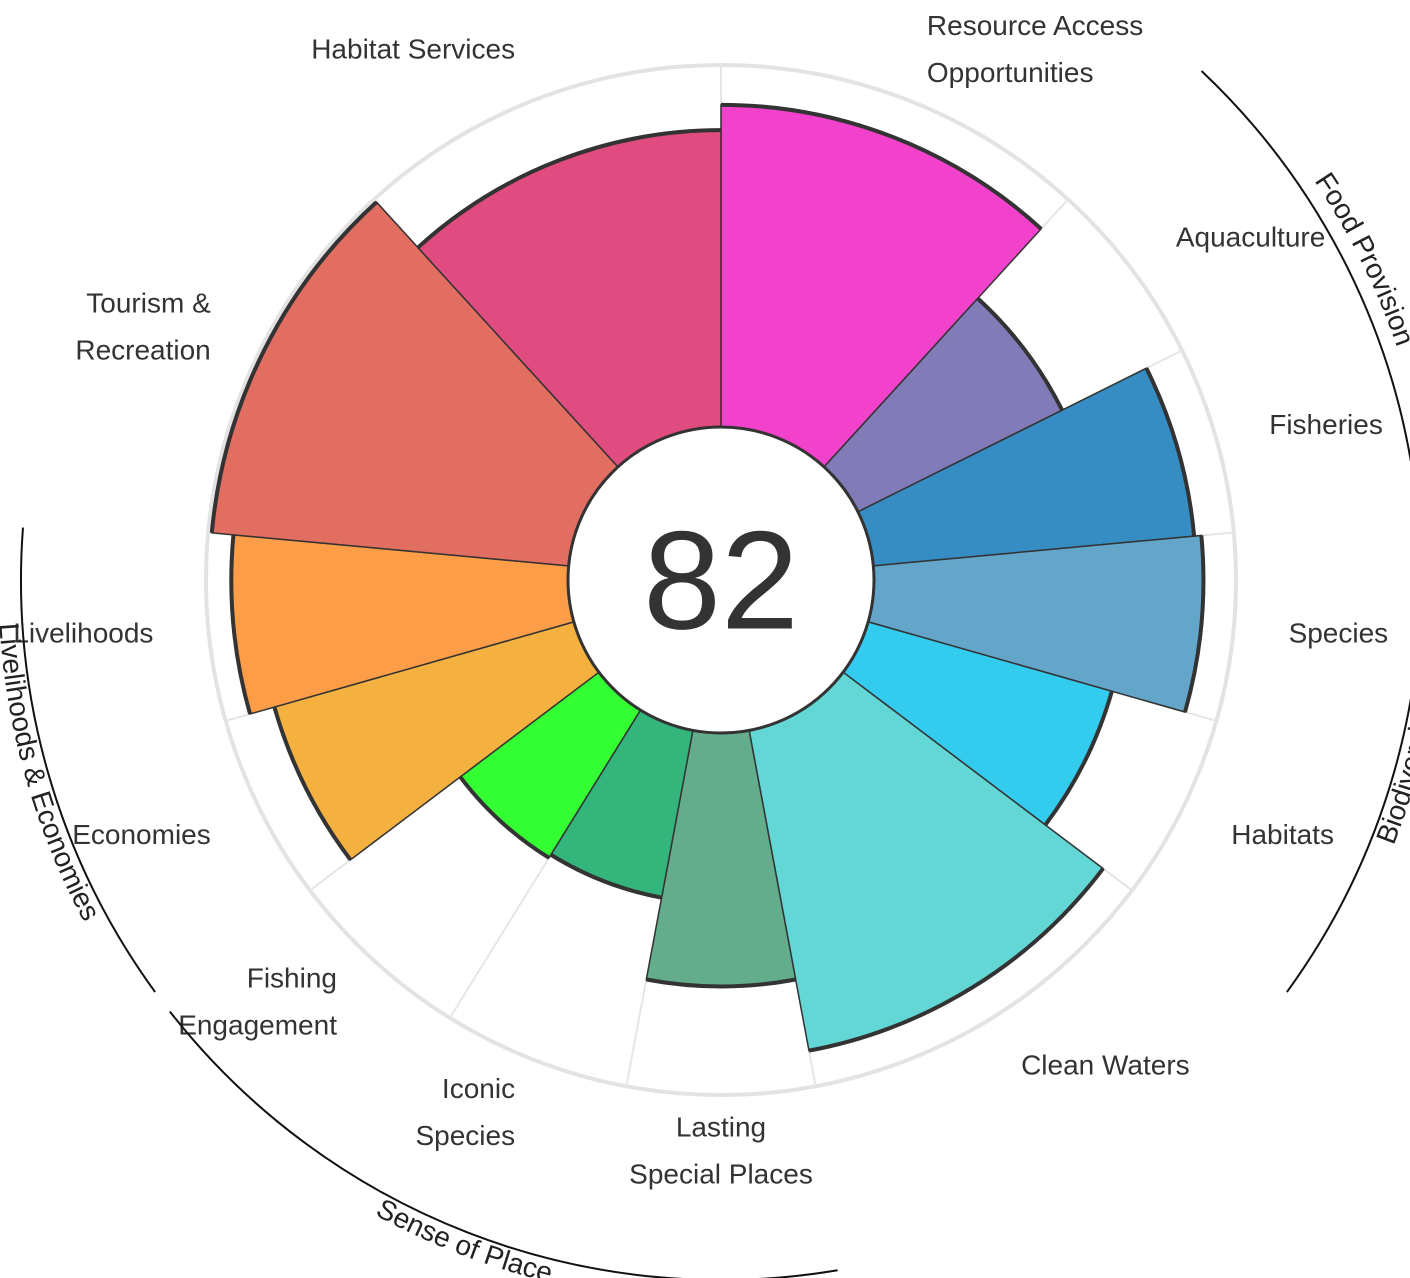 The image size is (1410, 1278). What do you see at coordinates (292, 978) in the screenshot?
I see `label-line: Fishing` at bounding box center [292, 978].